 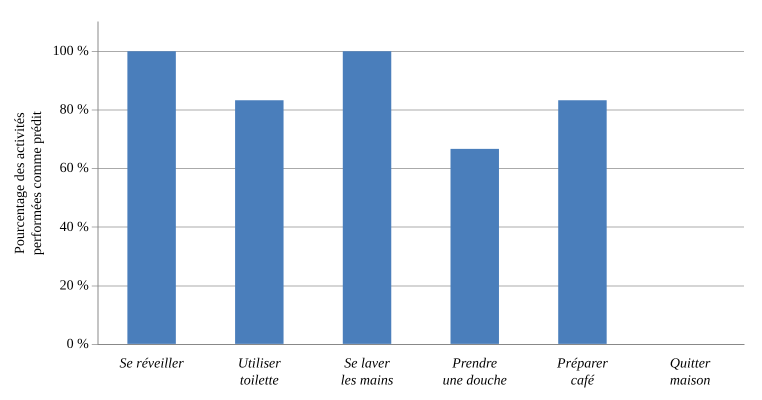 I want to click on x-tick-label: Quitter maison, so click(x=690, y=372).